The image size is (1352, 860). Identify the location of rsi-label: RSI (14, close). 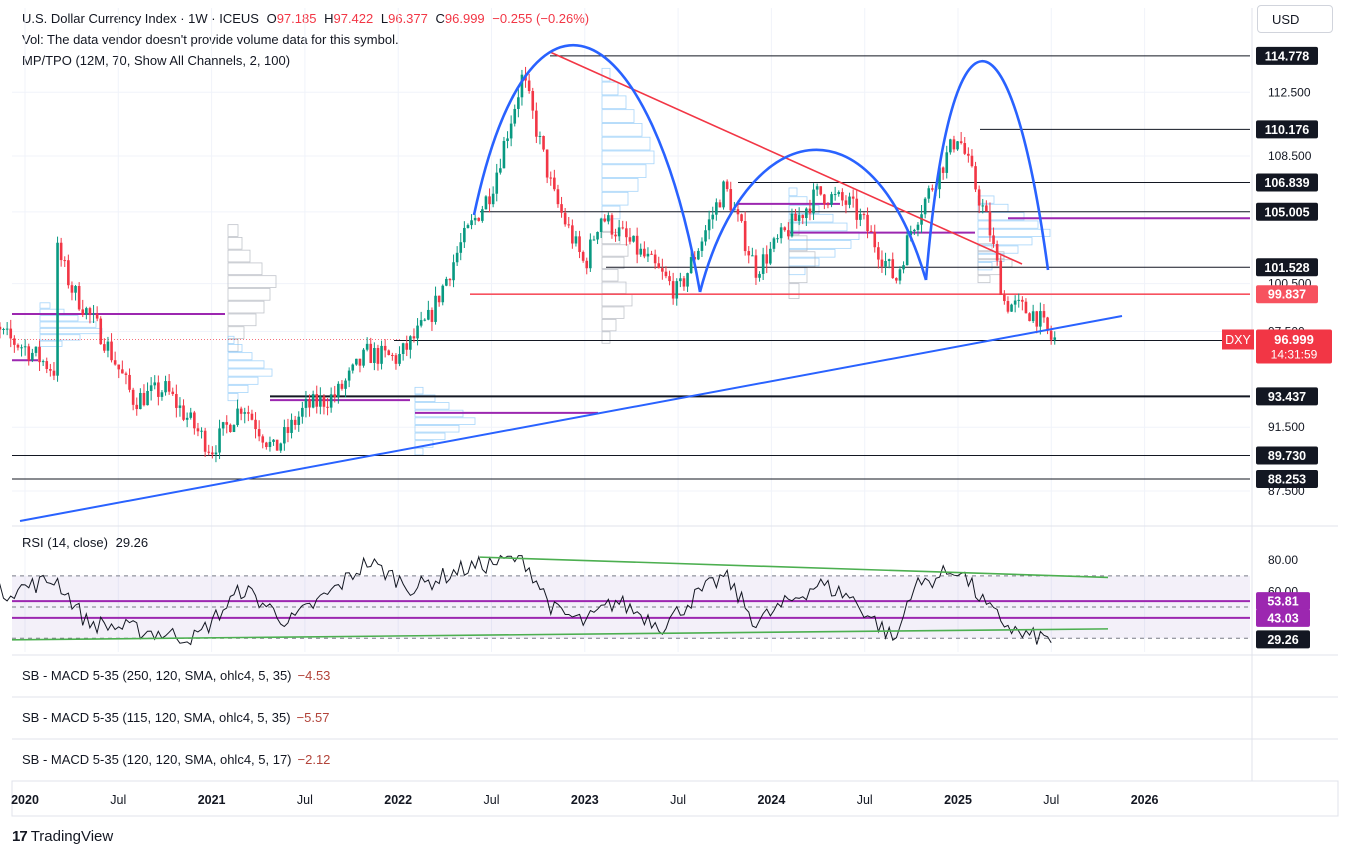
(65, 542).